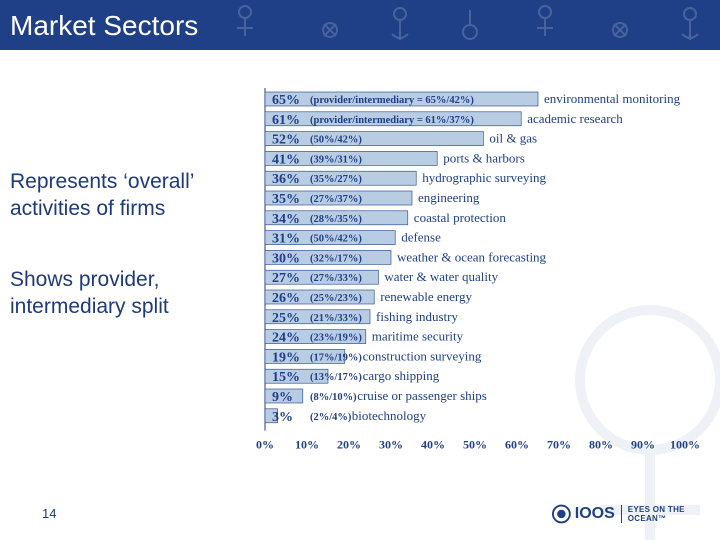 The width and height of the screenshot is (720, 540). What do you see at coordinates (417, 316) in the screenshot?
I see `bar-category-label: fishing industry` at bounding box center [417, 316].